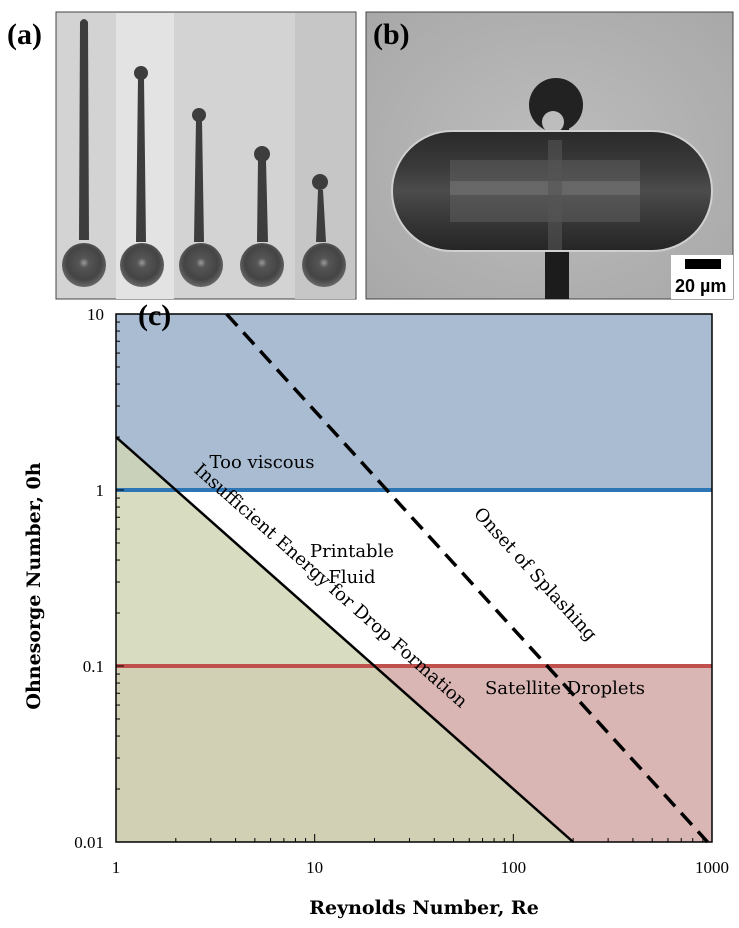 This screenshot has height=928, width=739. Describe the element at coordinates (351, 577) in the screenshot. I see `label-fluid: Fluid` at that location.